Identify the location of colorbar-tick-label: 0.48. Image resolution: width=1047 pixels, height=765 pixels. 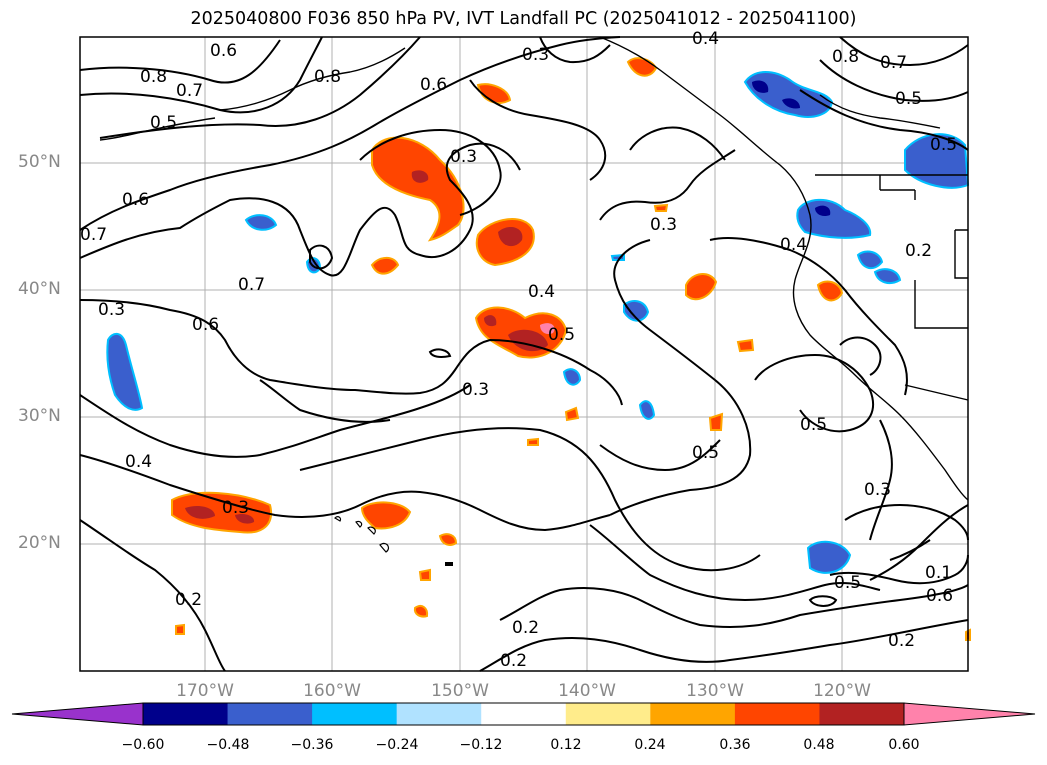
(819, 745).